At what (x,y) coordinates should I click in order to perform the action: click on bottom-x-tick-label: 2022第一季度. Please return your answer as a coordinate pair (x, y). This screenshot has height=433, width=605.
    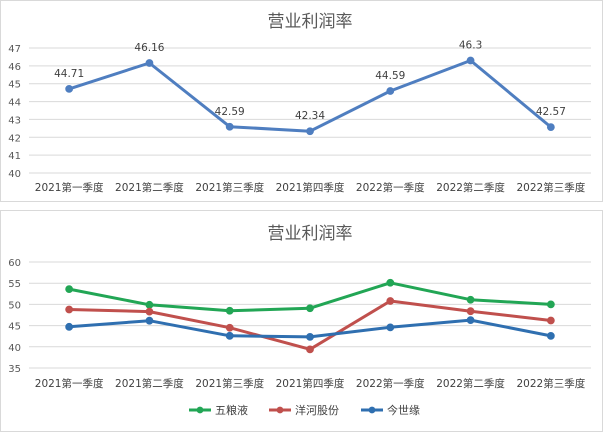
    Looking at the image, I should click on (390, 383).